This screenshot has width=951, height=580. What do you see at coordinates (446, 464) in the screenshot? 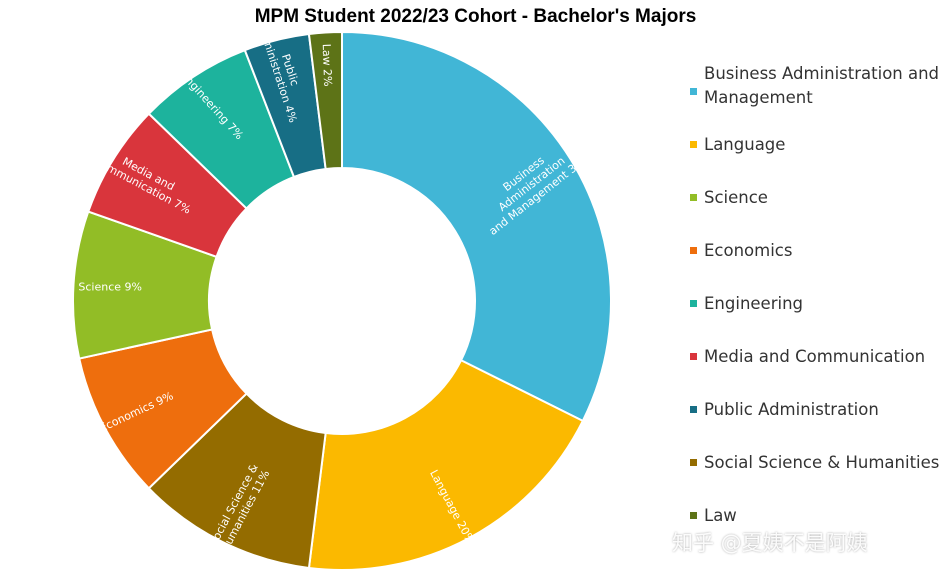
I see `donut-slice-language` at bounding box center [446, 464].